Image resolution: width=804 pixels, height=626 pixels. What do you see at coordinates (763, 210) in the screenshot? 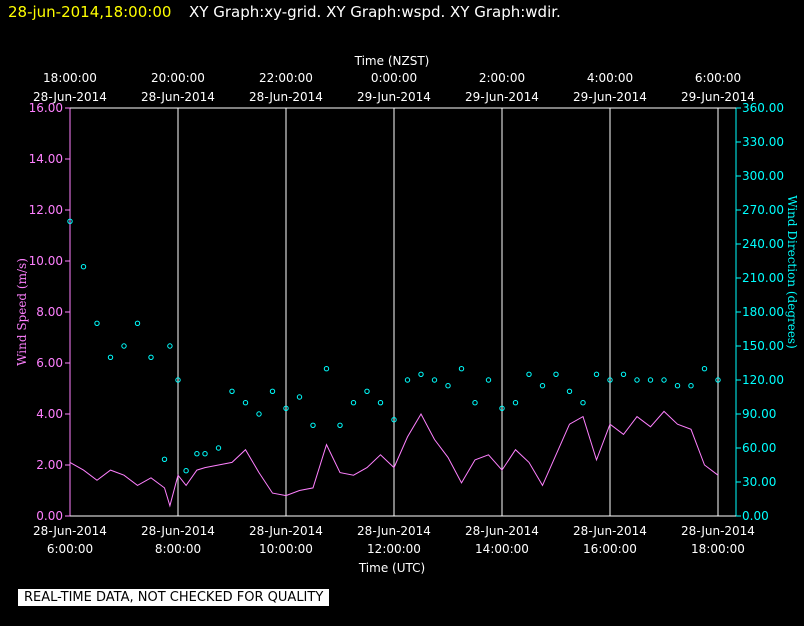
I see `y-right-tick-label: 270.00` at bounding box center [763, 210].